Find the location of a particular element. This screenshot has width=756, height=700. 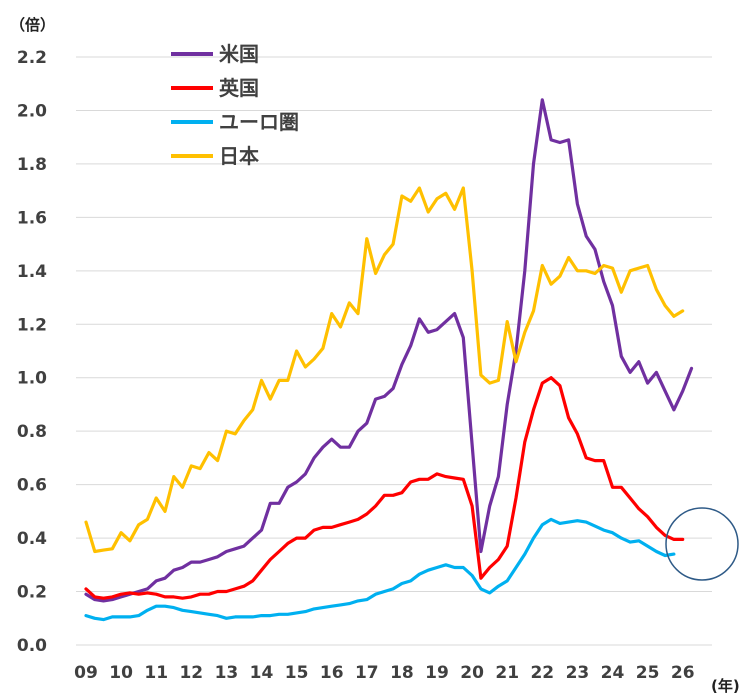

x-tick-label: 09 is located at coordinates (86, 673).